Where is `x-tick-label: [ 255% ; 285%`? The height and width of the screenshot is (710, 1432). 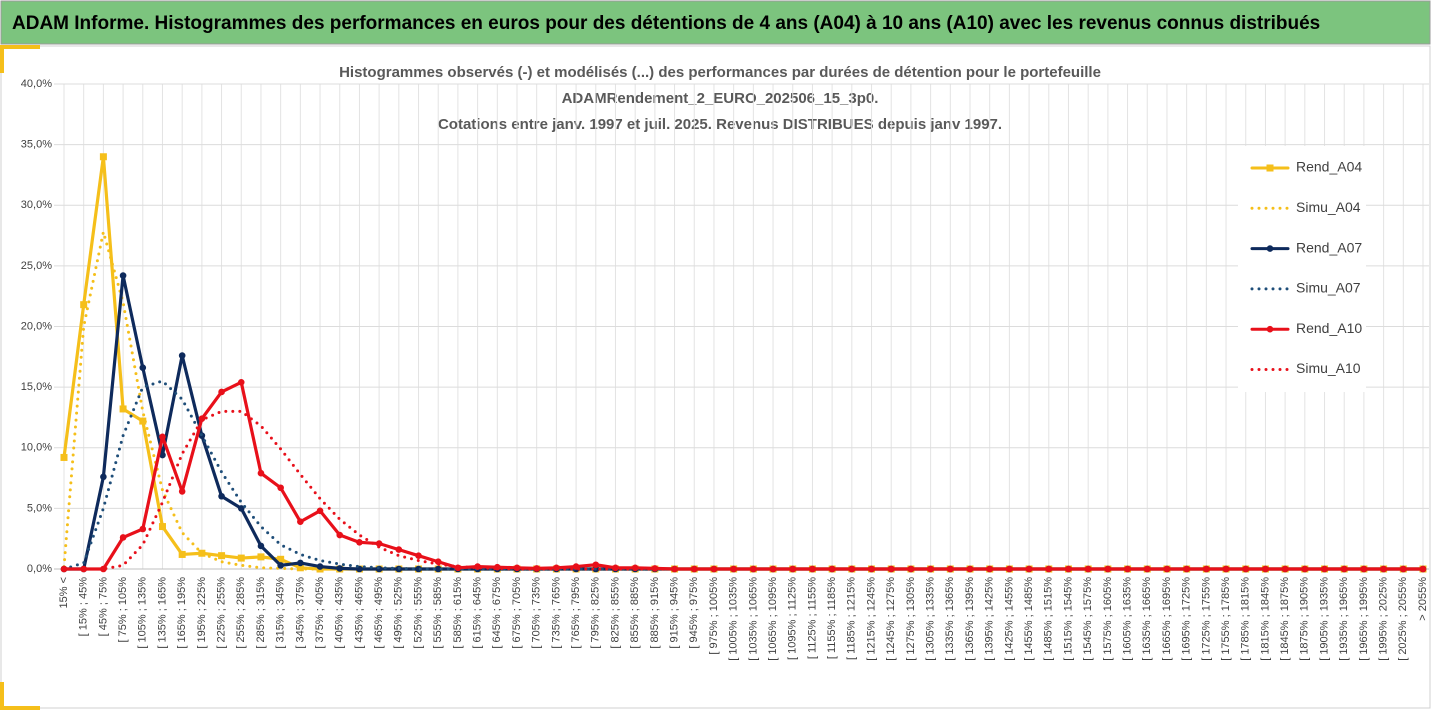 x-tick-label: [ 255% ; 285% is located at coordinates (241, 613).